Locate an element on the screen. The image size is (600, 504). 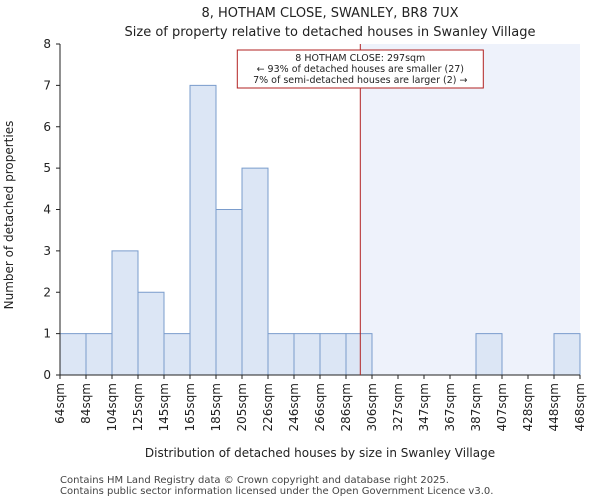
annotation-box is located at coordinates (360, 69).